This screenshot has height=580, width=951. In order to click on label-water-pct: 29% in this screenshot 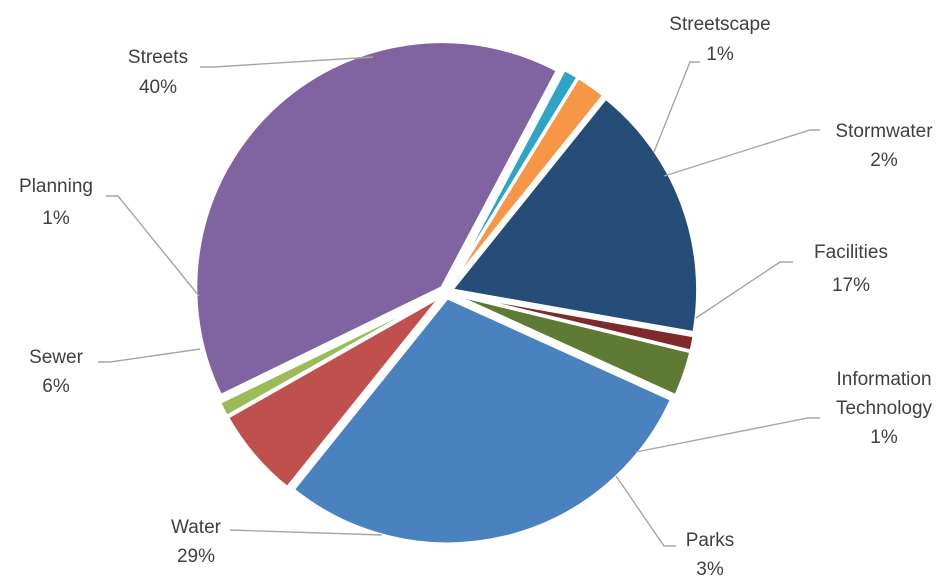, I will do `click(196, 556)`.